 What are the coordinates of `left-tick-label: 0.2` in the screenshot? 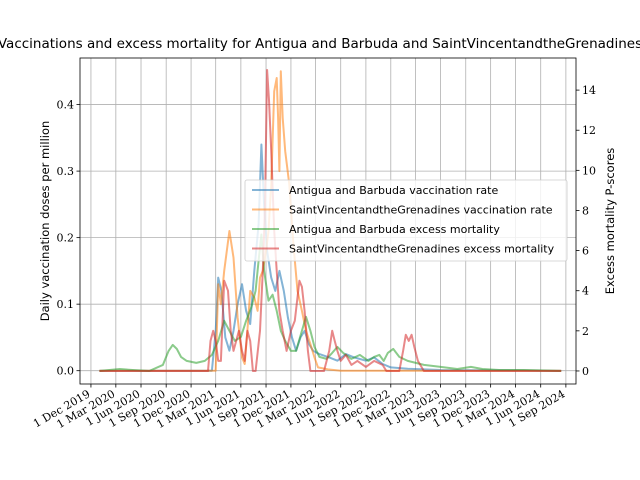 It's located at (66, 238).